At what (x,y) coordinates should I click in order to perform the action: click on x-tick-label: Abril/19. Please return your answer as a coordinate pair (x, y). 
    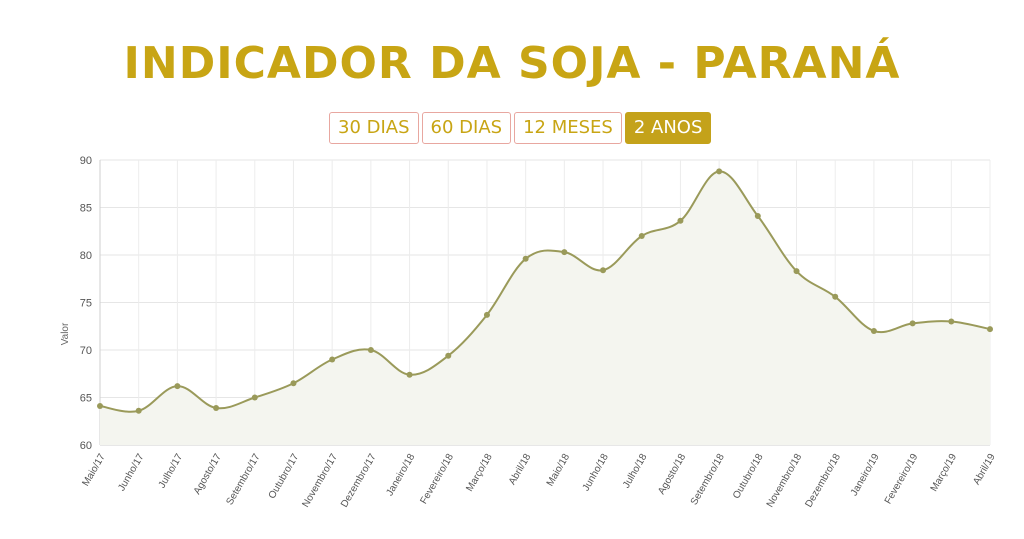
    Looking at the image, I should click on (984, 469).